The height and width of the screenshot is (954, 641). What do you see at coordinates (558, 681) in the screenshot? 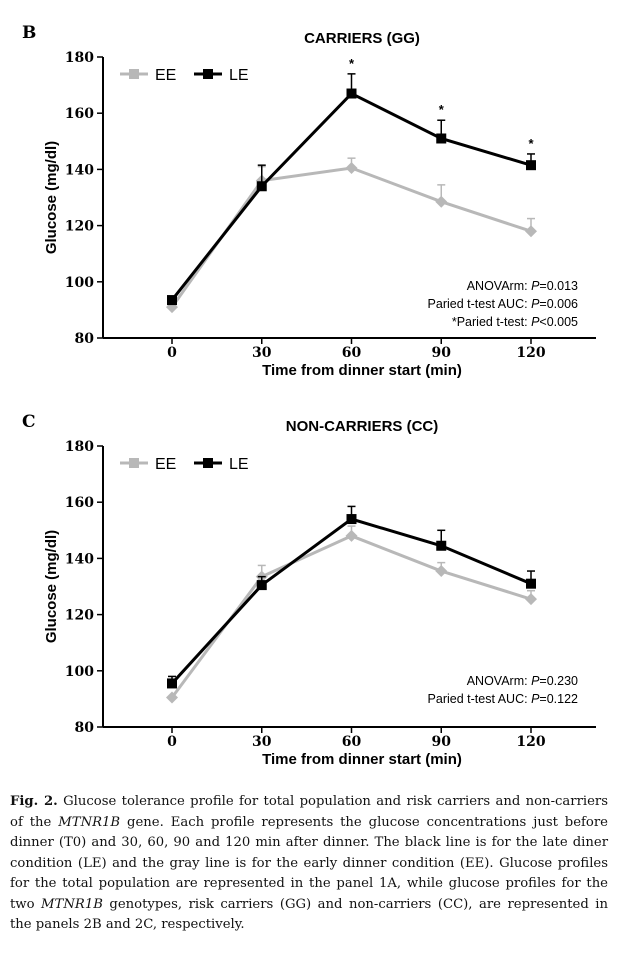
I see `stat-value: =0.230` at bounding box center [558, 681].